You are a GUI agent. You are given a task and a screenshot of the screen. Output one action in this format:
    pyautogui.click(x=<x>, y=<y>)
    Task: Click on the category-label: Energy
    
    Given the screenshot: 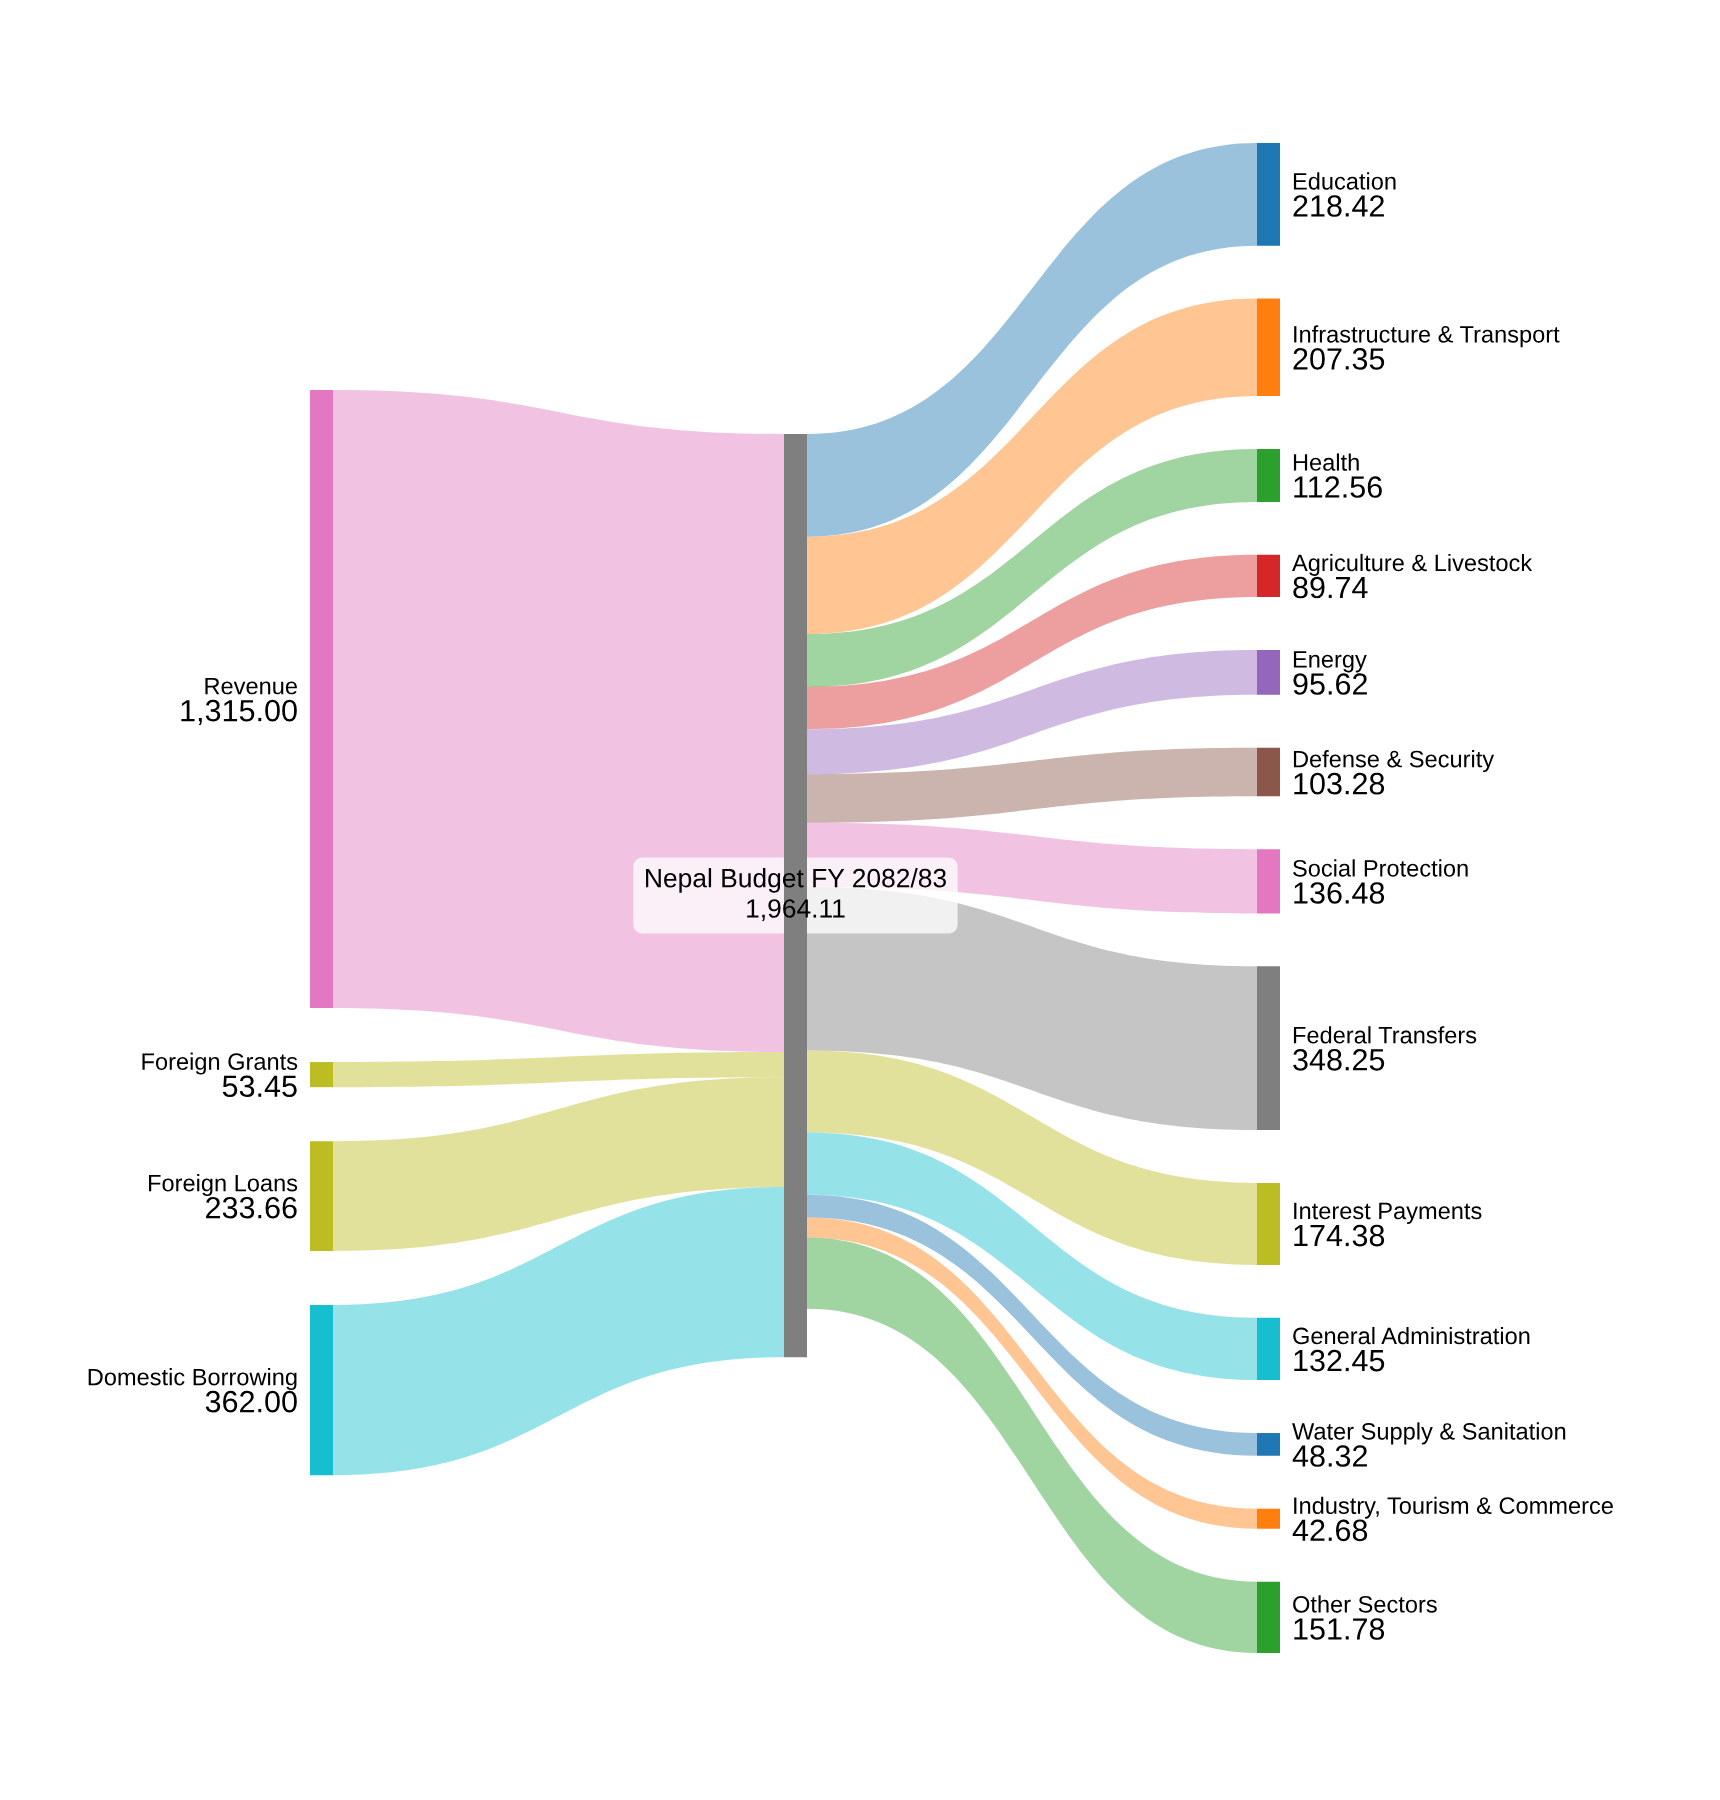 What is the action you would take?
    pyautogui.click(x=1330, y=662)
    